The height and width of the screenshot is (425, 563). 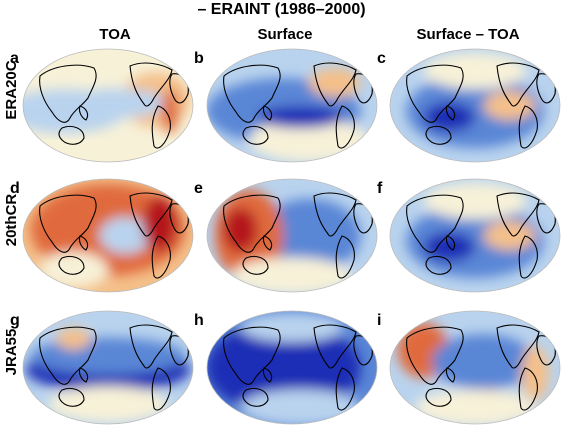 I want to click on panel-label-b: b, so click(x=199, y=58).